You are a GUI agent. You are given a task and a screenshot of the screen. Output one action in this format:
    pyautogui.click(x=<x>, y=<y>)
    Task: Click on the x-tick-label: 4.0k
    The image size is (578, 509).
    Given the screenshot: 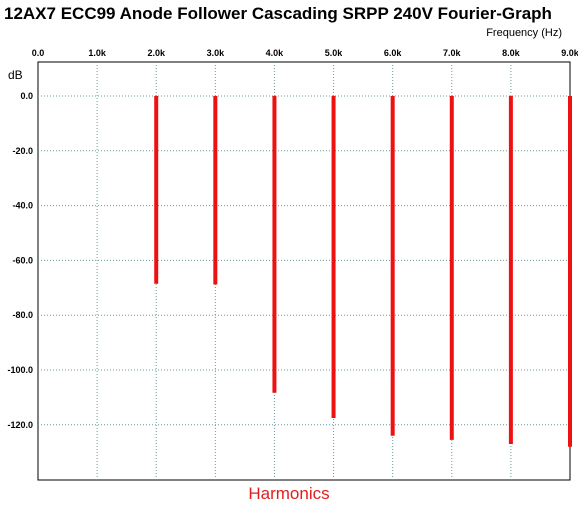 What is the action you would take?
    pyautogui.click(x=275, y=53)
    